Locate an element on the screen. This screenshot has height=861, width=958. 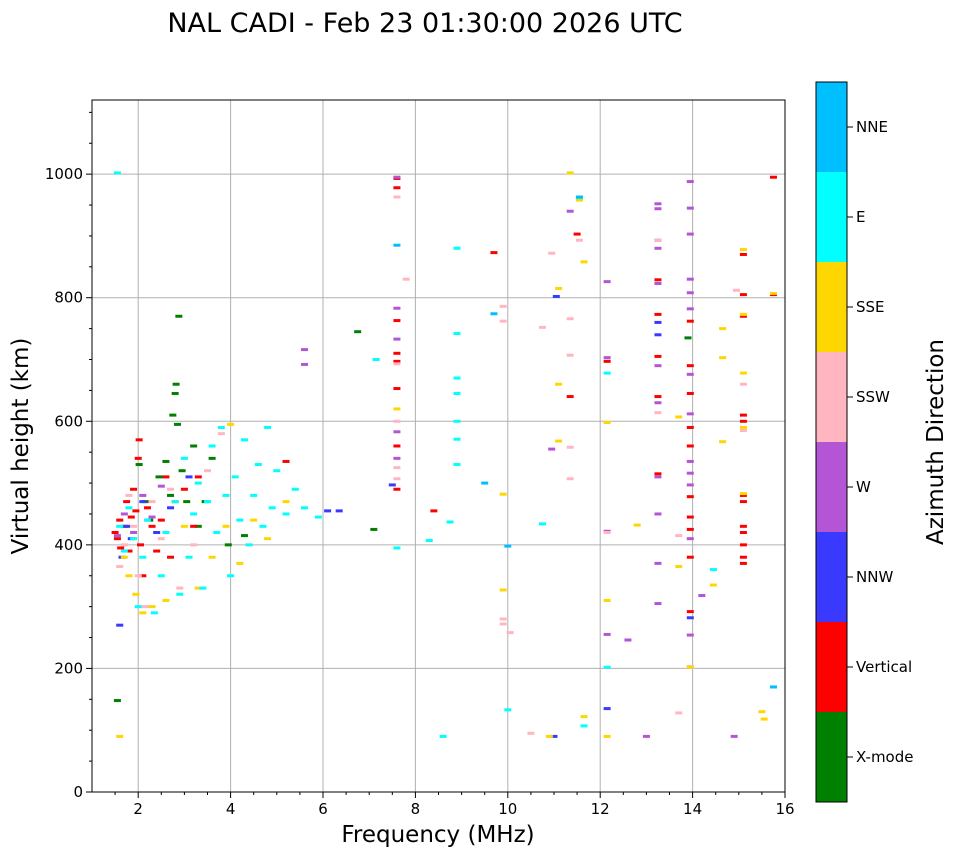
colorbar: X-mode Vertical NNW W SSW SSE E NNE is located at coordinates (864, 442).